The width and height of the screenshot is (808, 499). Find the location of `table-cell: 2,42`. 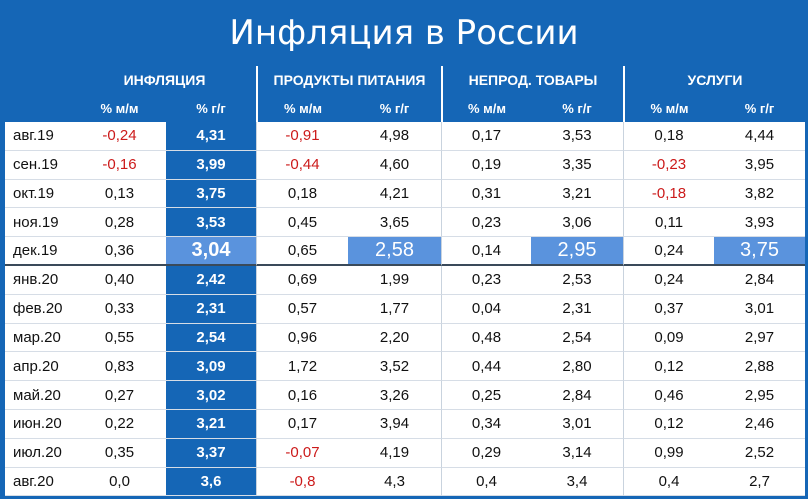

table-cell: 2,42 is located at coordinates (211, 280).